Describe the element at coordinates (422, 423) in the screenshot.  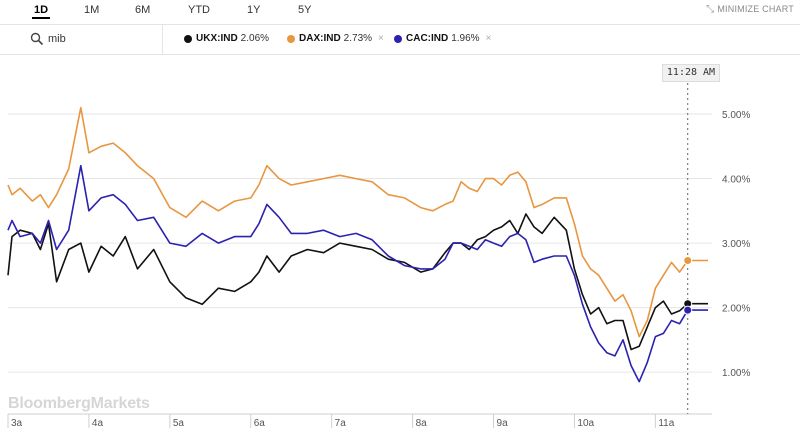
I see `x-tick-label: 8a` at that location.